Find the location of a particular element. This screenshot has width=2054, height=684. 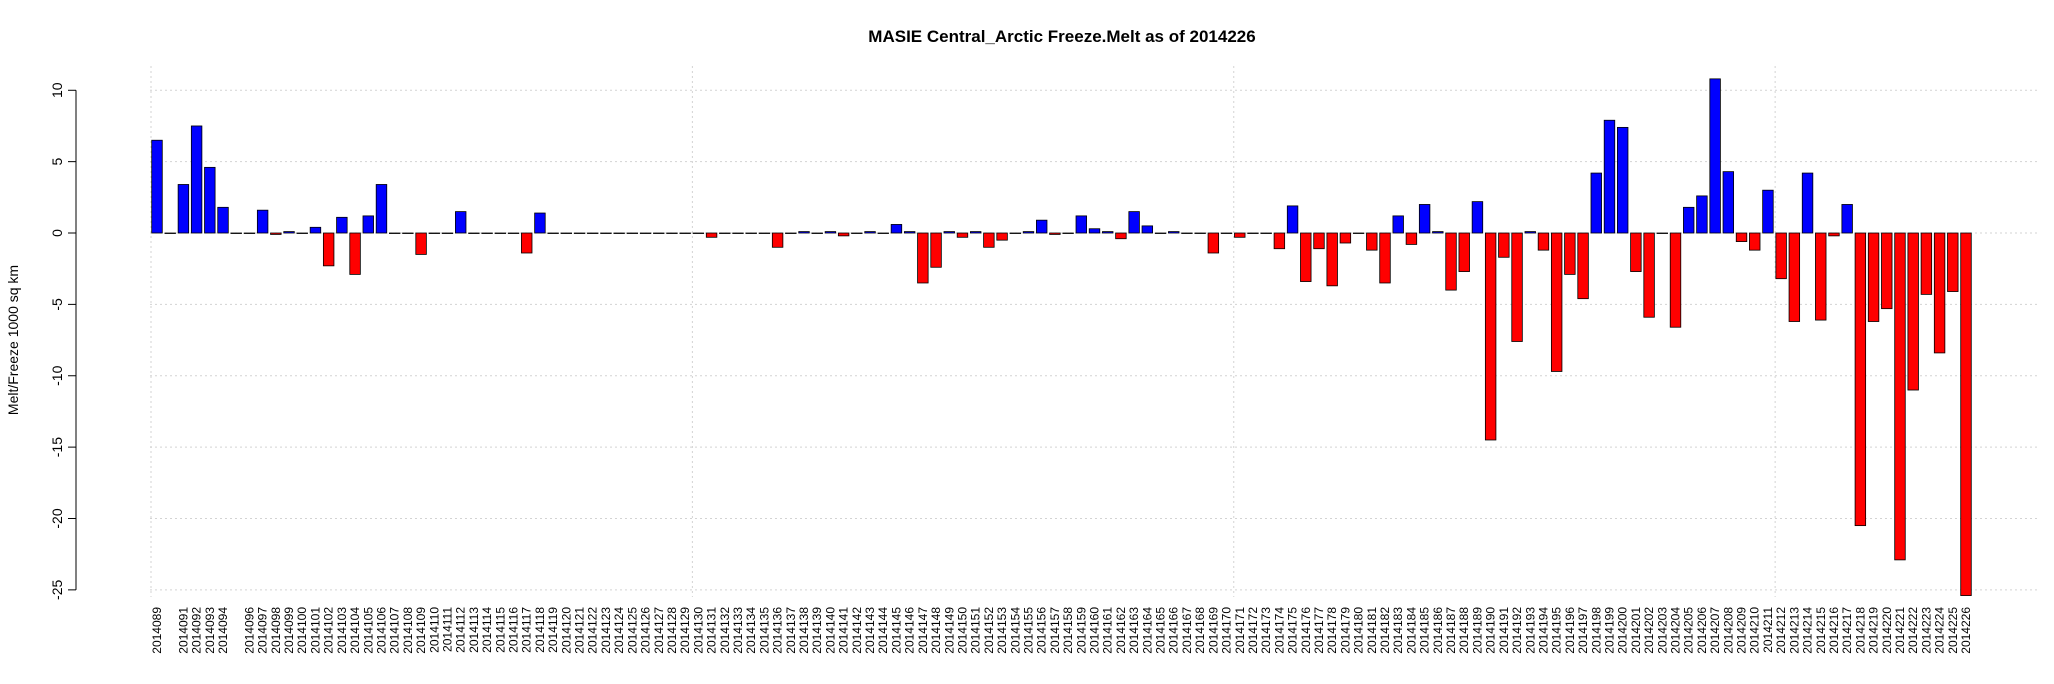

x-tick-label: 2014103 is located at coordinates (342, 630).